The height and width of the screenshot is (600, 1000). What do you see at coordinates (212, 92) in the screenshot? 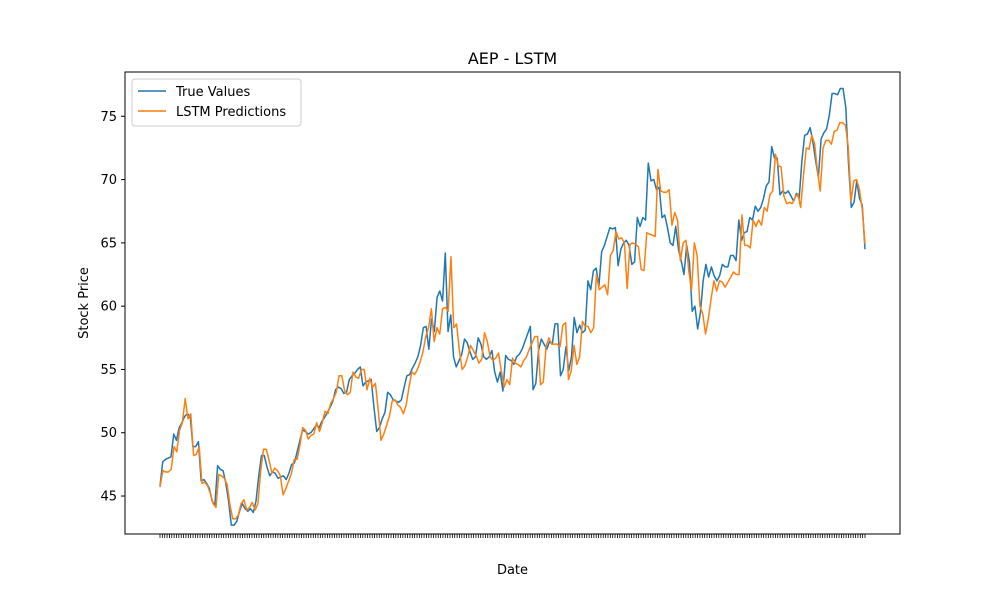
I see `legend-label-true-values: True Values` at bounding box center [212, 92].